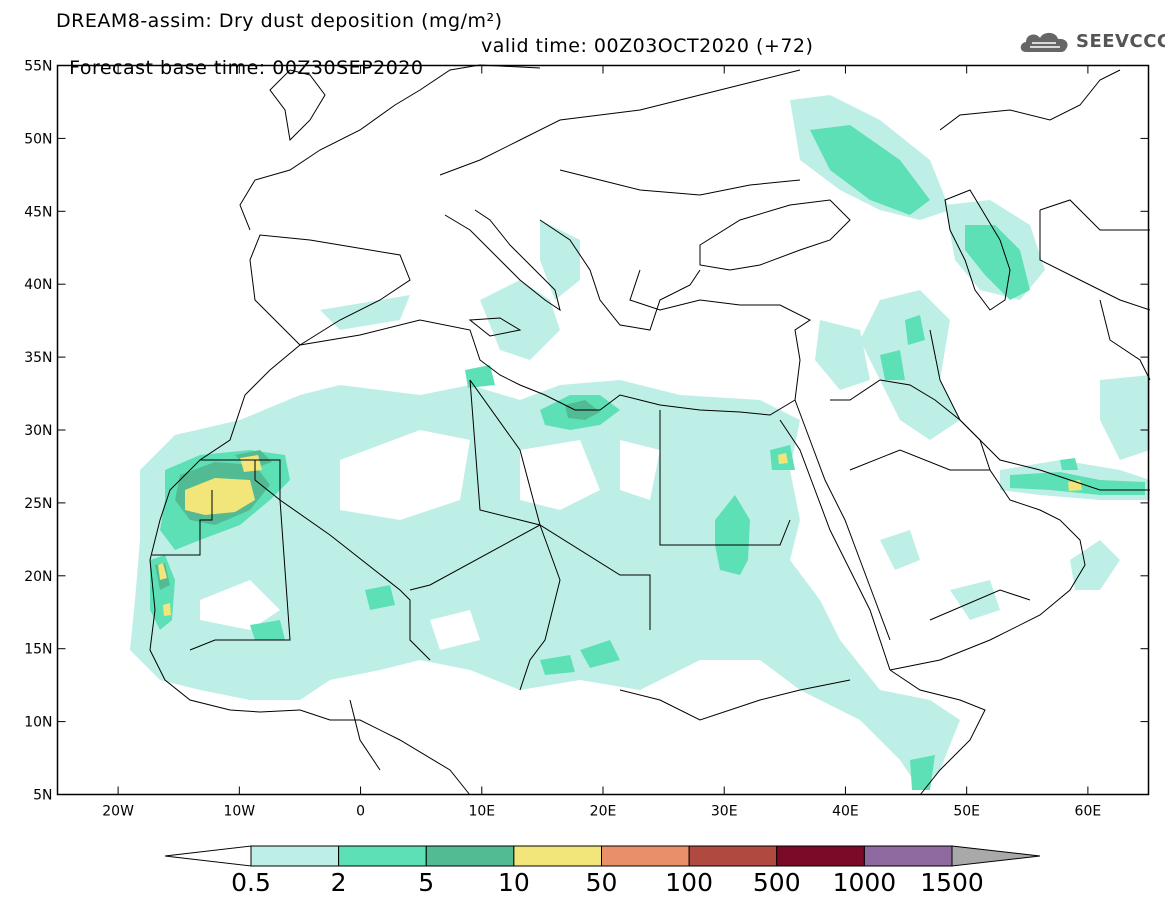 The image size is (1165, 907). I want to click on y-tick-label: 50N, so click(38, 139).